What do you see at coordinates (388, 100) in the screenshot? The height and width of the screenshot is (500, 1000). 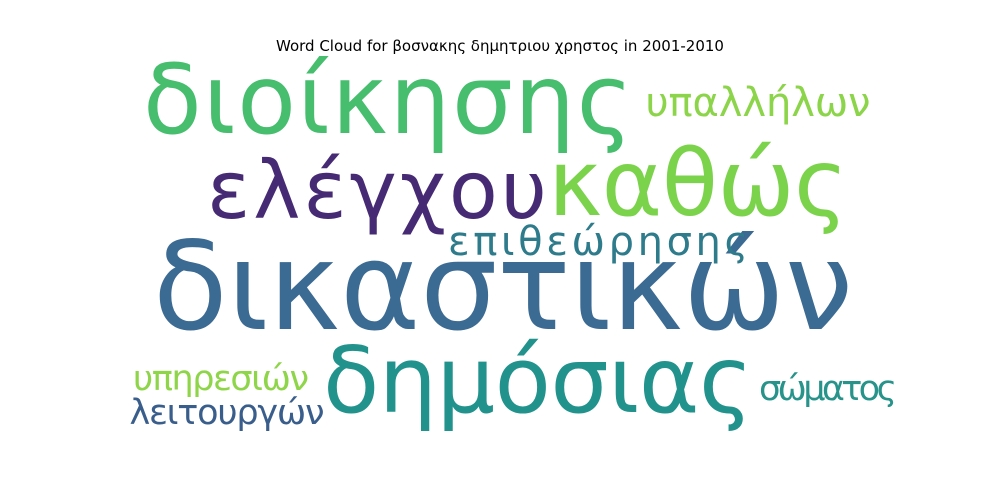 I see `word-2: διοίκησης` at bounding box center [388, 100].